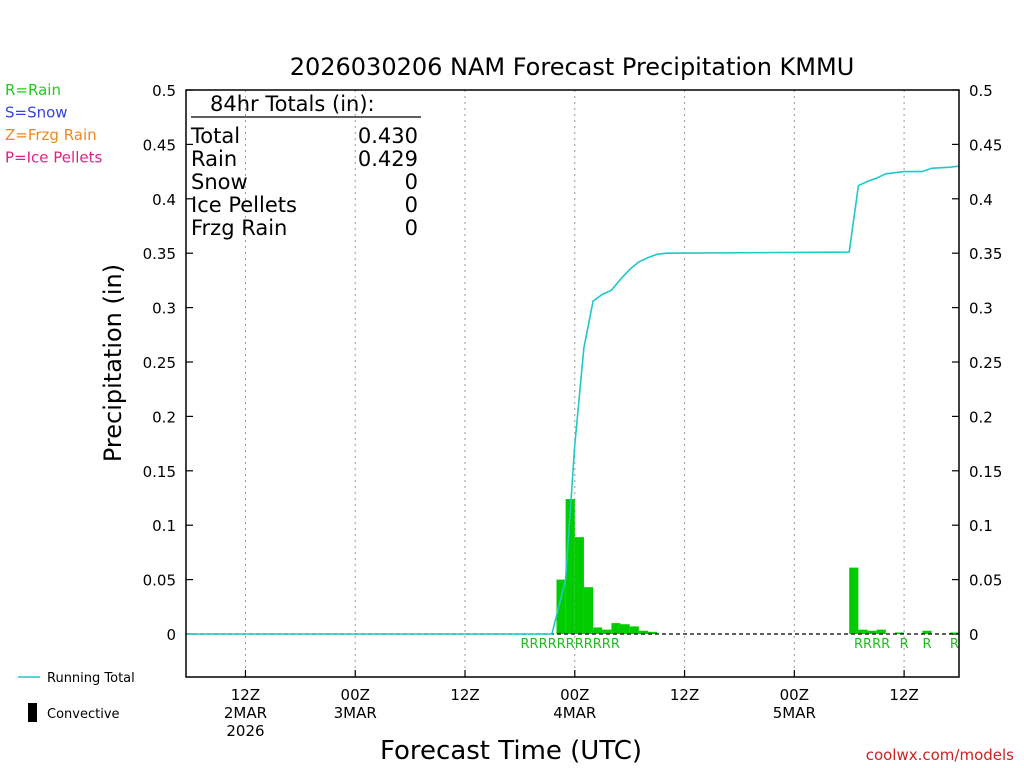 The width and height of the screenshot is (1024, 768). What do you see at coordinates (239, 228) in the screenshot?
I see `totals-row-label: Frzg Rain` at bounding box center [239, 228].